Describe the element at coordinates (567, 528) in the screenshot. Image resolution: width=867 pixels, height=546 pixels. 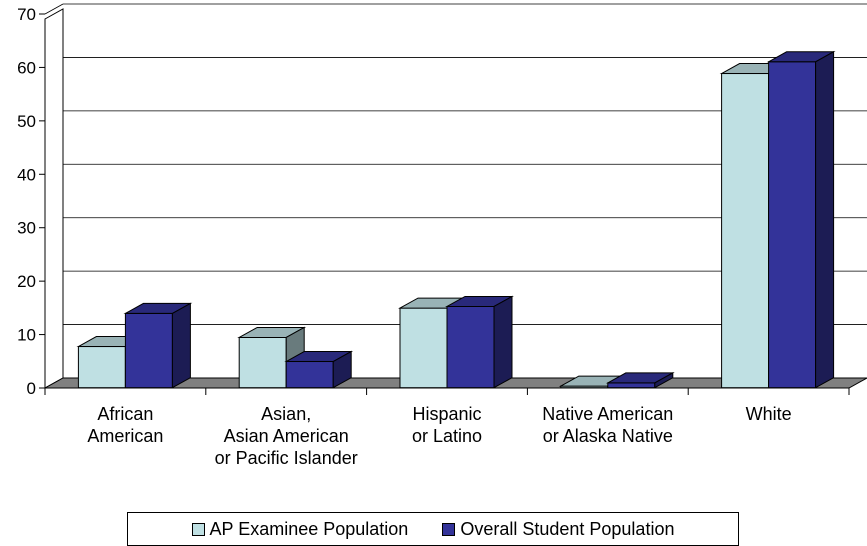
I see `legend-label-overall-student: Overall Student Population` at that location.